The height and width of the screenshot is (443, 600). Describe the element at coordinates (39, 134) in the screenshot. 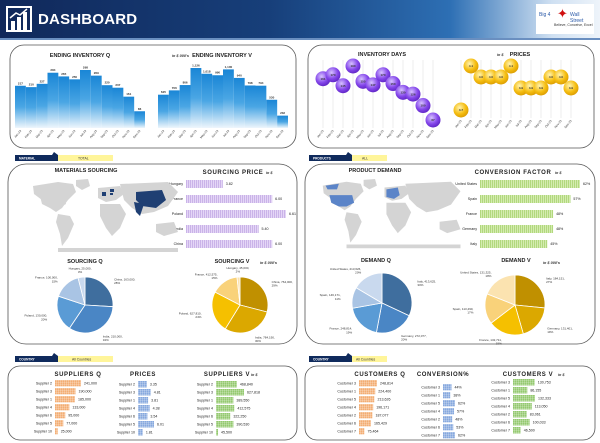

I see `x-tick-label: Mar-23` at that location.